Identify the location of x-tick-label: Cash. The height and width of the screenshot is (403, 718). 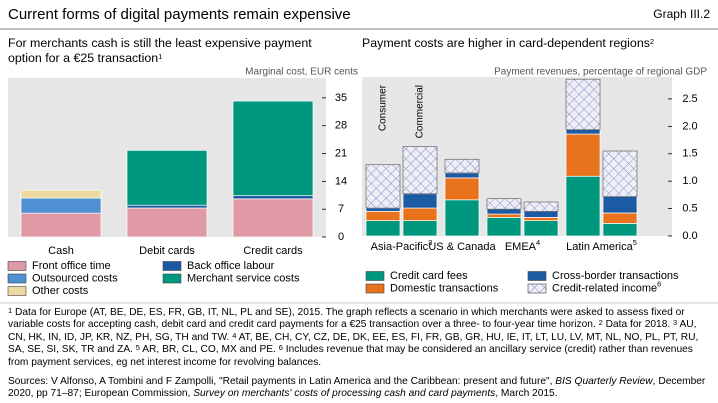
(61, 251).